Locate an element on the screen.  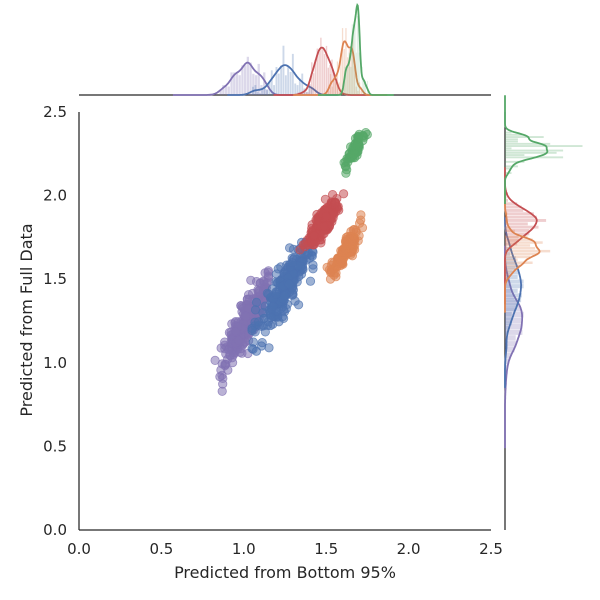
y-axis-label: Predicted from Full Data is located at coordinates (26, 319).